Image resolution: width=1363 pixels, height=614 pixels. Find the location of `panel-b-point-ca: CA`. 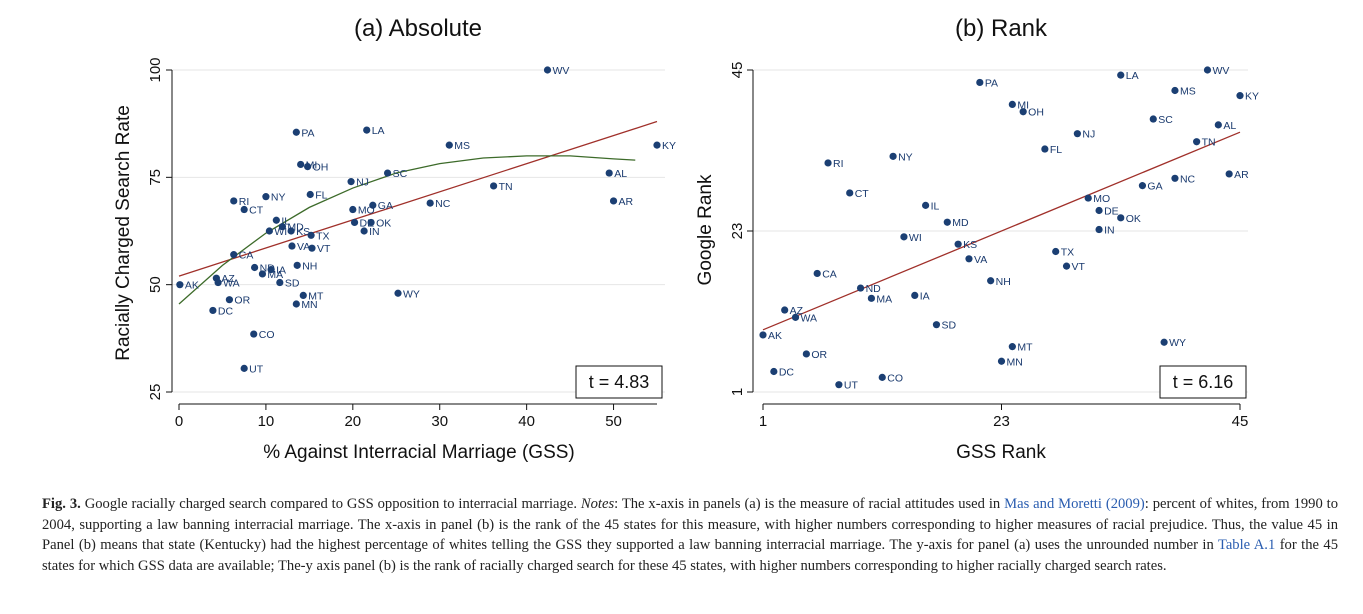

panel-b-point-ca: CA is located at coordinates (825, 274).